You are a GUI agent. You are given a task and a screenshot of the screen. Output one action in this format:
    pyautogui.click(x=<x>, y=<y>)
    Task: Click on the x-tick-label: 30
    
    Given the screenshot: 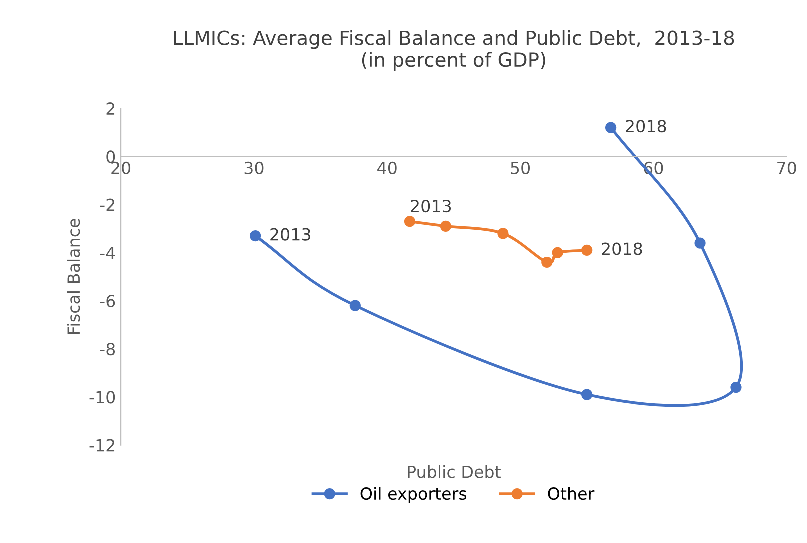 What is the action you would take?
    pyautogui.click(x=254, y=168)
    